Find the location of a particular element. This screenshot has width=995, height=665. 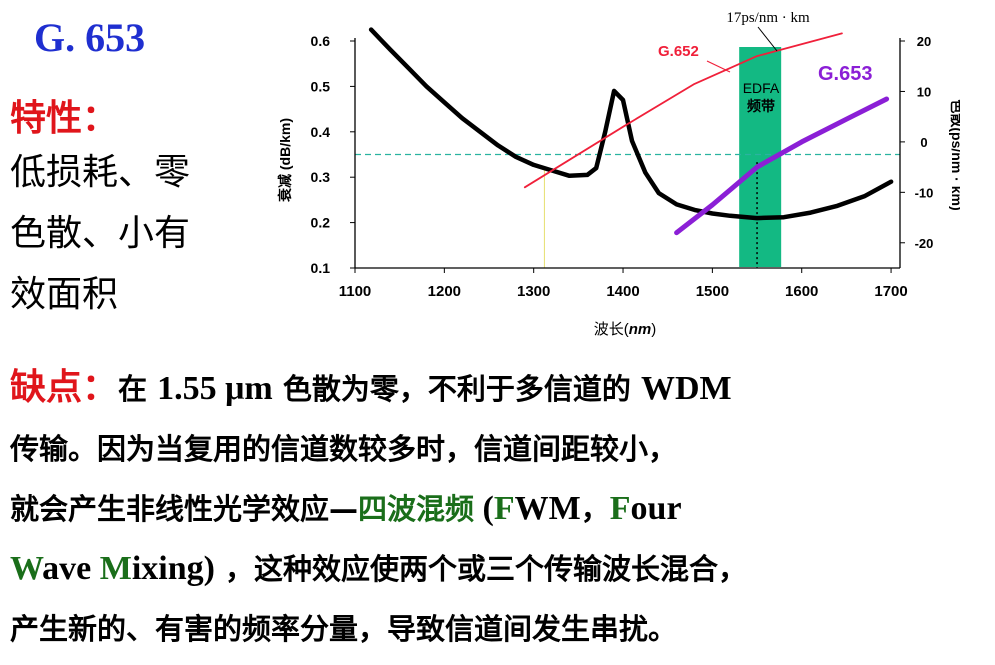

drawback-text: WDM is located at coordinates (686, 388).